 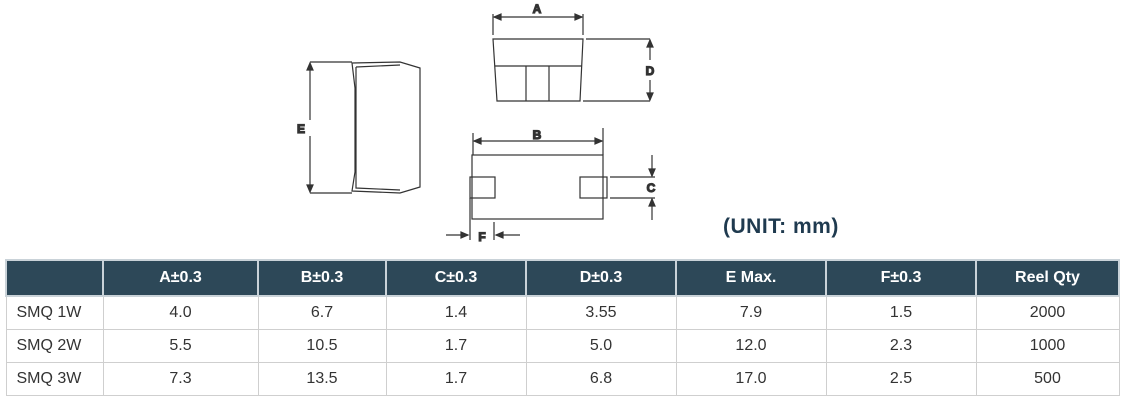 I want to click on table-row: SMQ 1W 4.0 6.7 1.4 3.55 7.9 1.5 2000, so click(x=562, y=312).